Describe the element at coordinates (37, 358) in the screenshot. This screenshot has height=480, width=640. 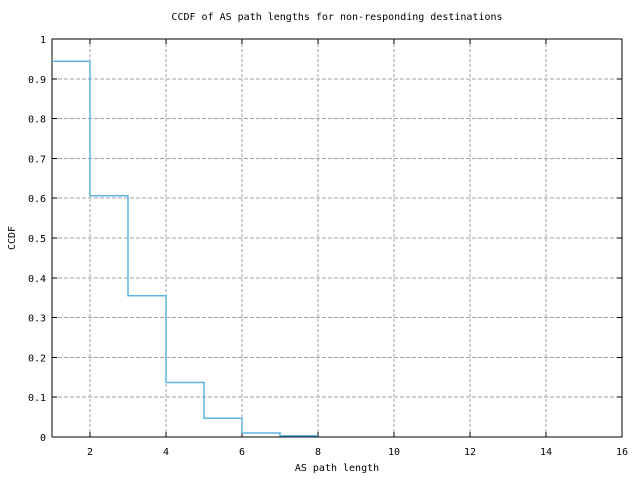
I see `y-tick-label: 0.2` at that location.